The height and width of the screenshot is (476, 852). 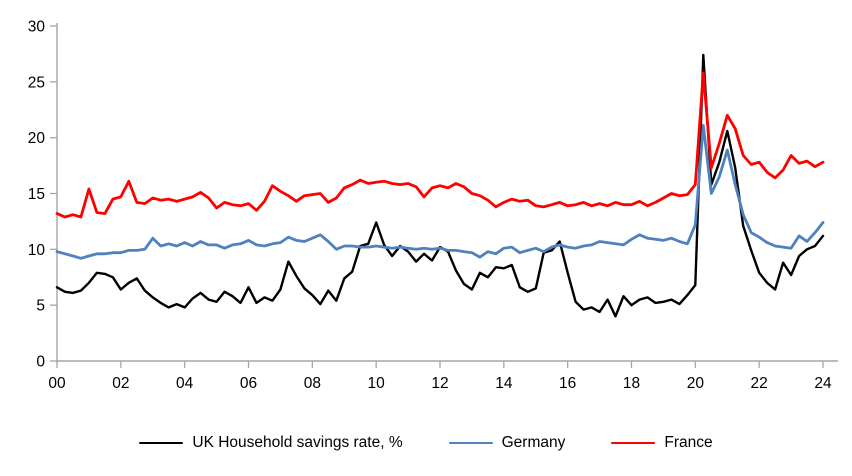 I want to click on legend-item-uk: UK Household savings rate, %, so click(x=271, y=443).